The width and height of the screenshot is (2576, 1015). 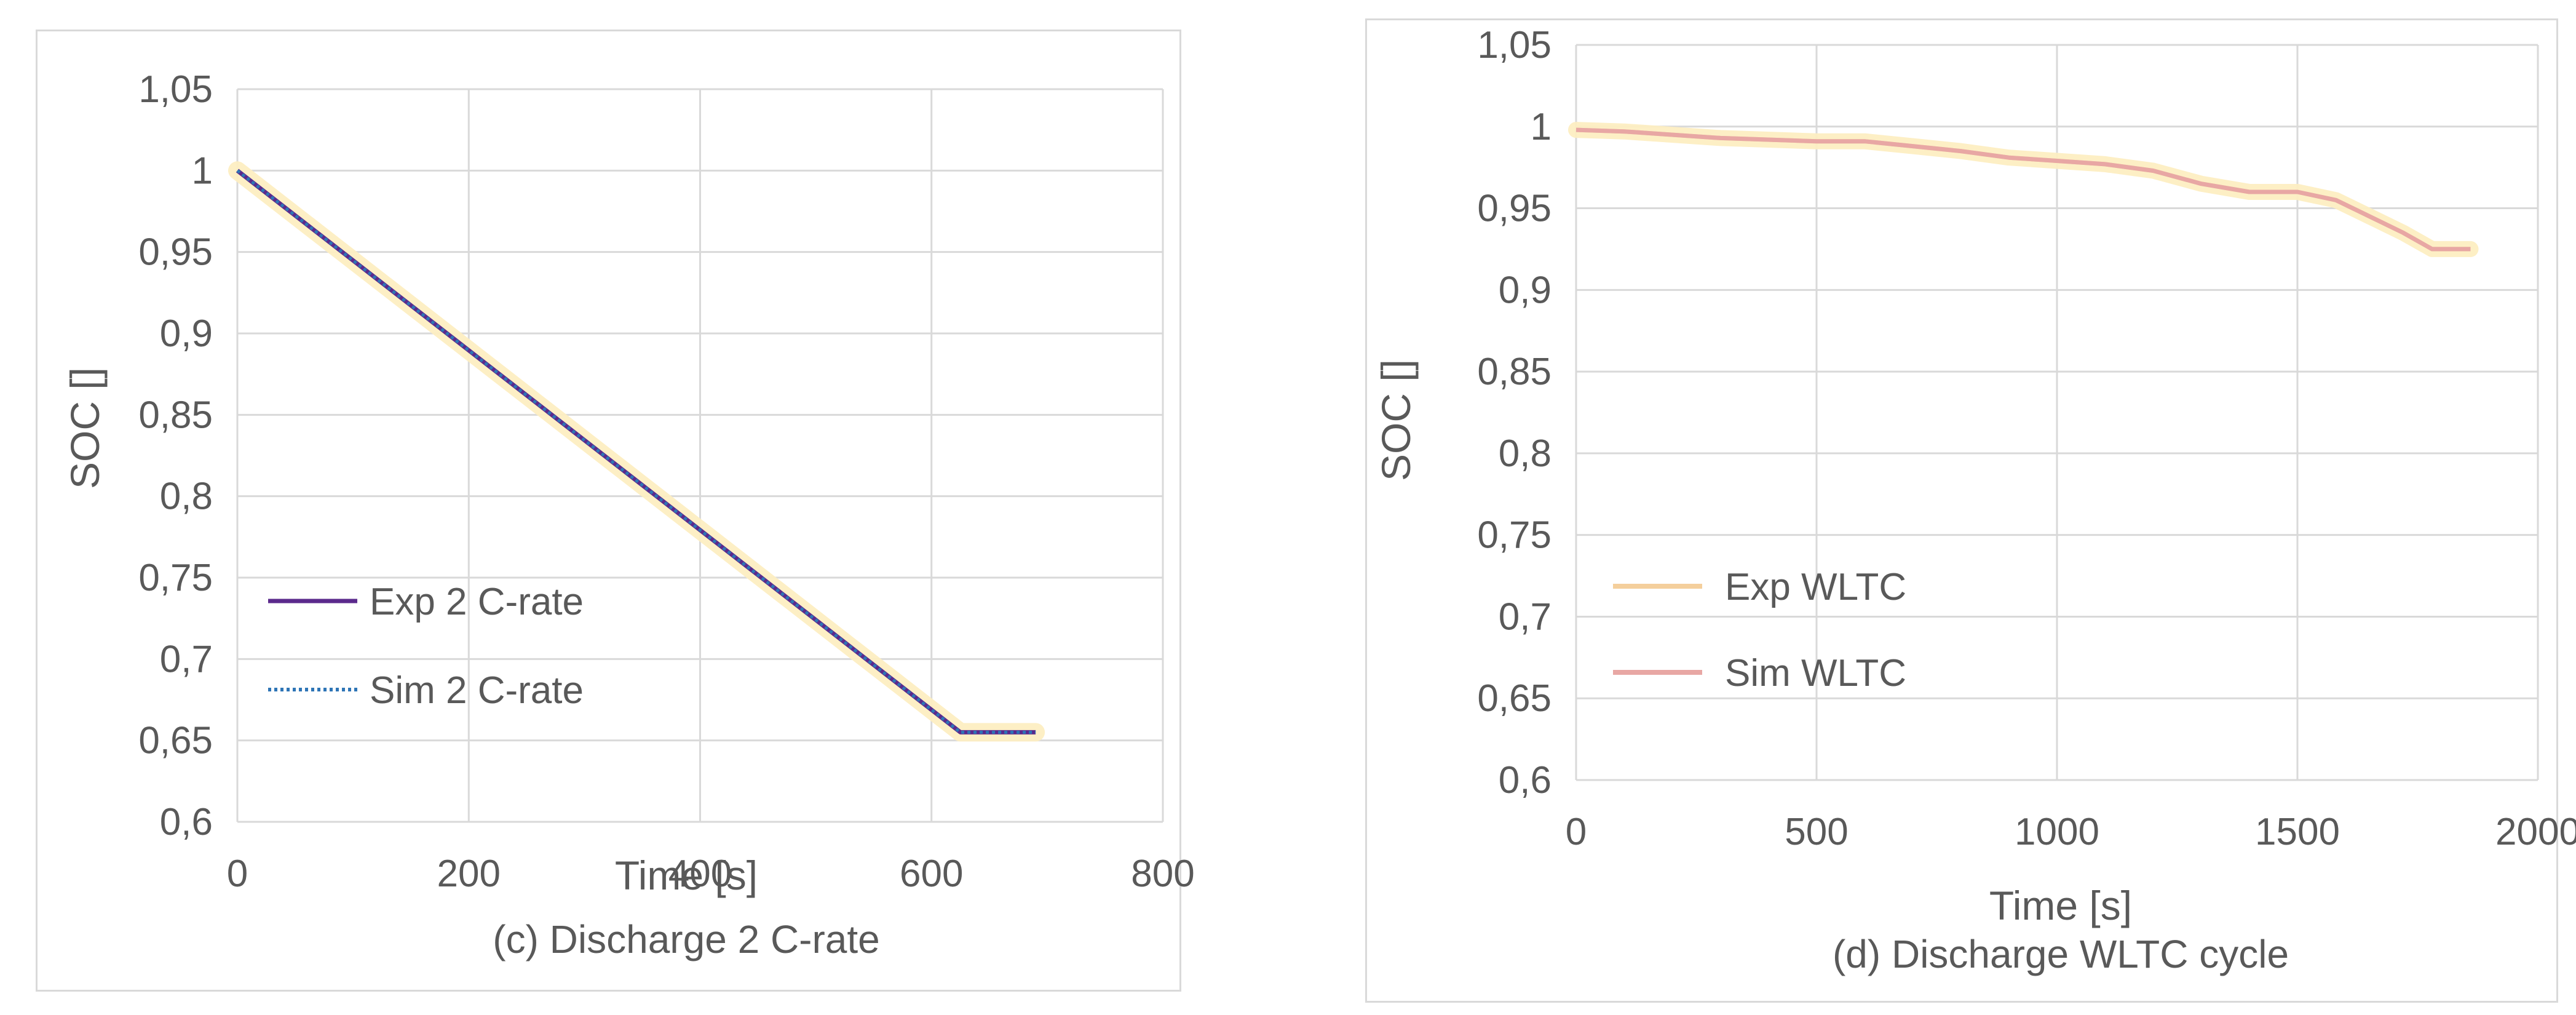 I want to click on chart-c-y-tick-label: 0,8, so click(x=186, y=497).